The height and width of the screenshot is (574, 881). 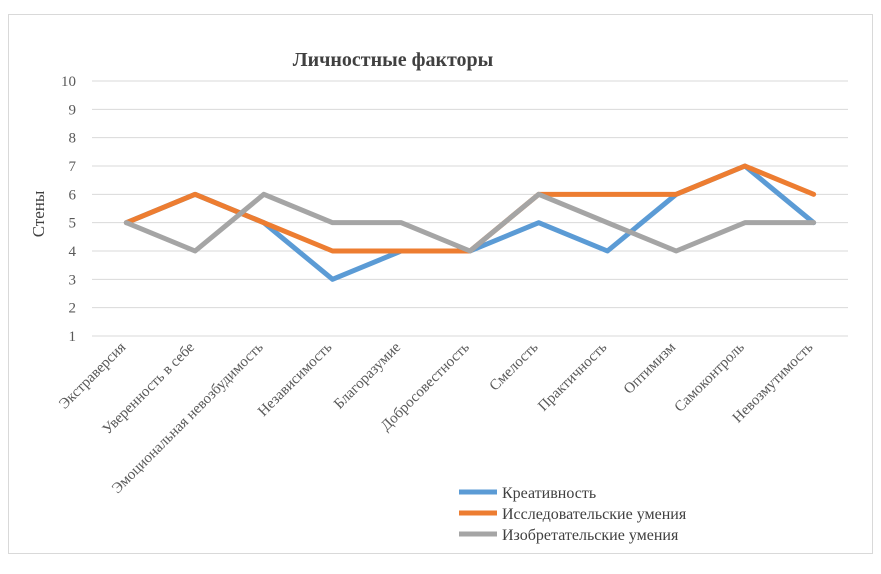 I want to click on y-tick-label: 2, so click(x=73, y=309).